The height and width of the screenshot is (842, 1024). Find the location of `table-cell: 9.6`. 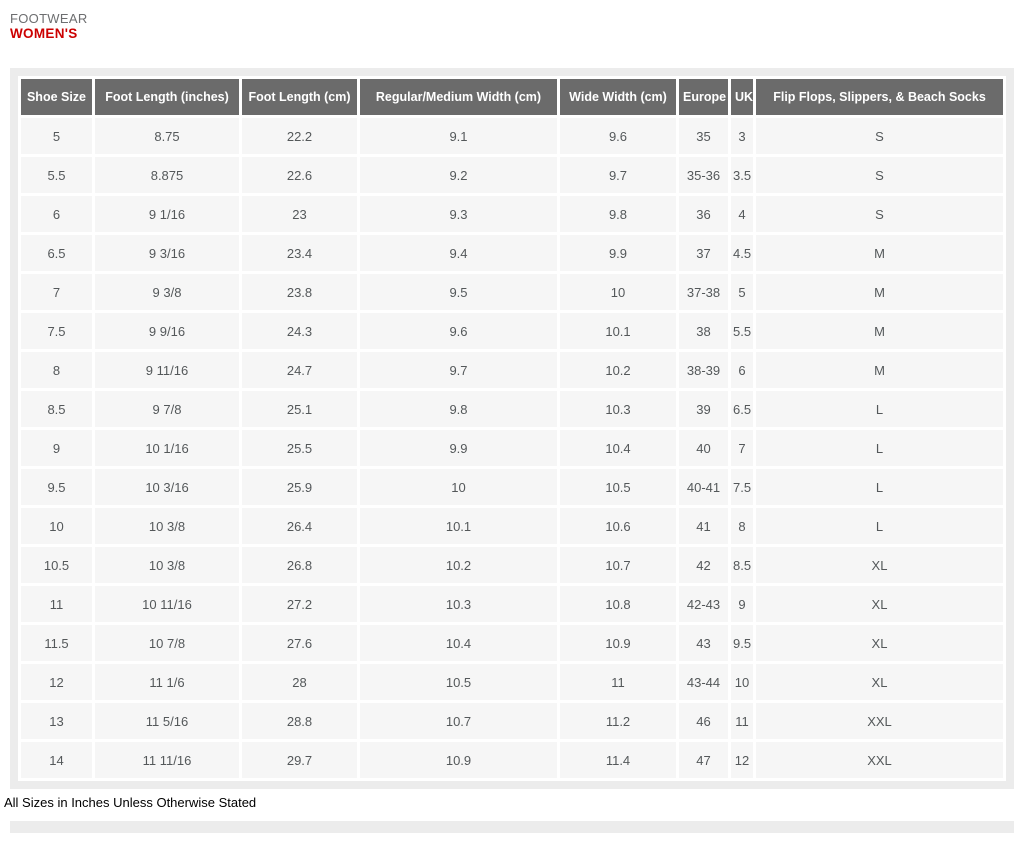

table-cell: 9.6 is located at coordinates (618, 136).